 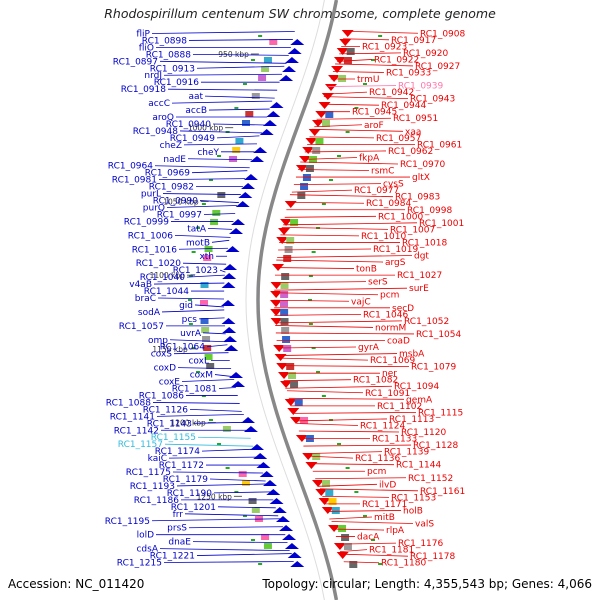 What do you see at coordinates (159, 104) in the screenshot?
I see `forward-gene-label: accC` at bounding box center [159, 104].